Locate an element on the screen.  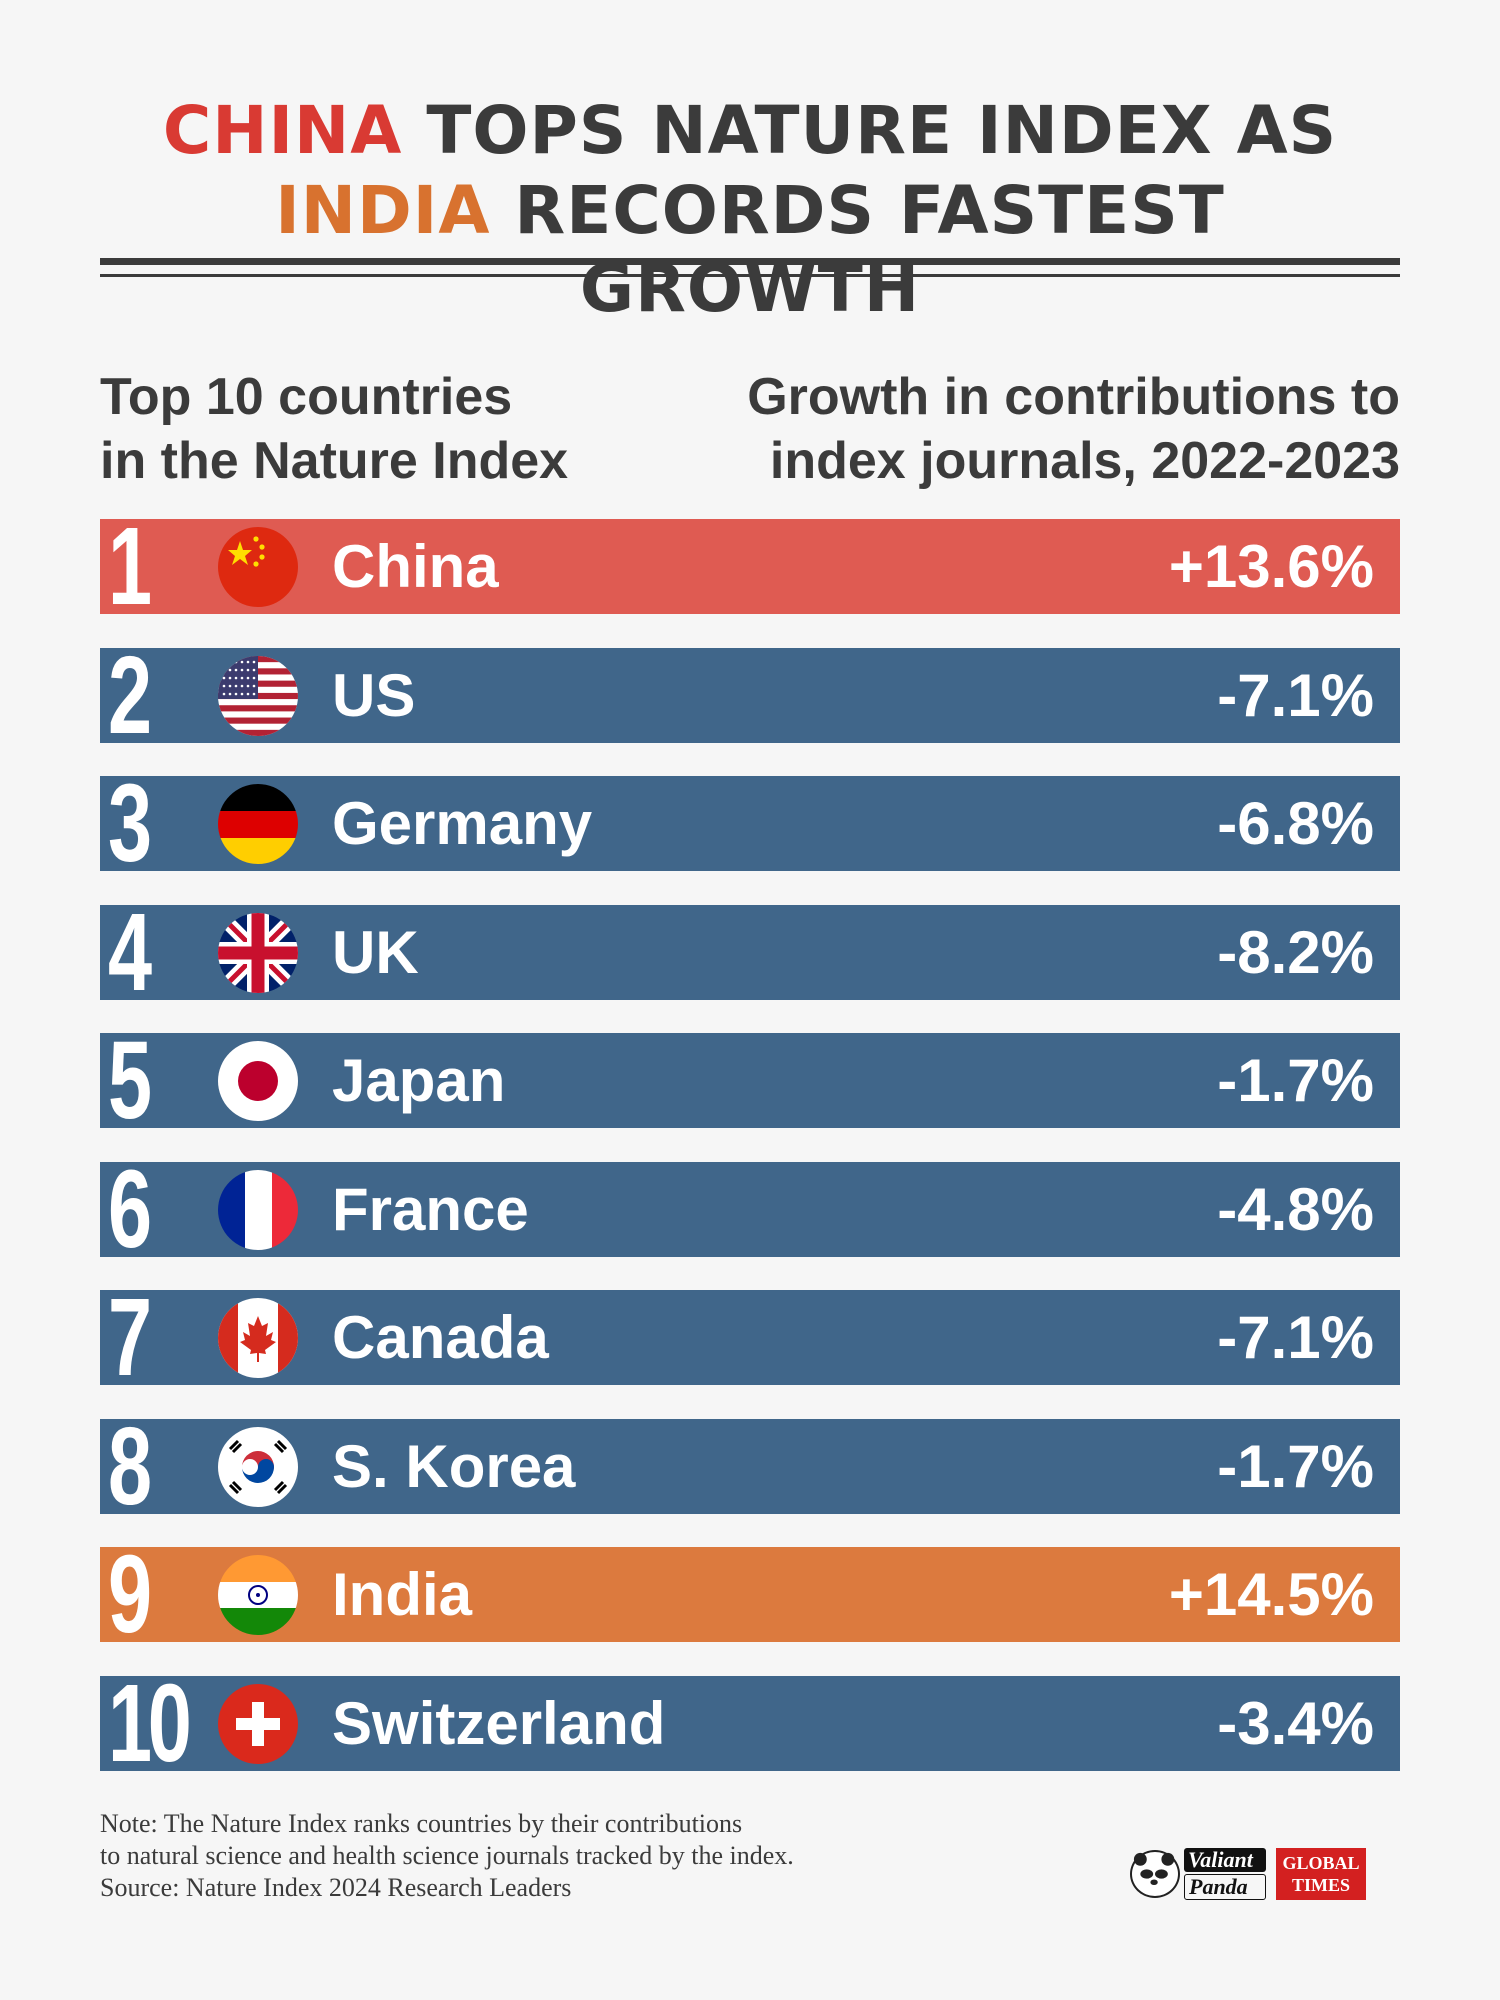
title-divider-thick is located at coordinates (750, 261).